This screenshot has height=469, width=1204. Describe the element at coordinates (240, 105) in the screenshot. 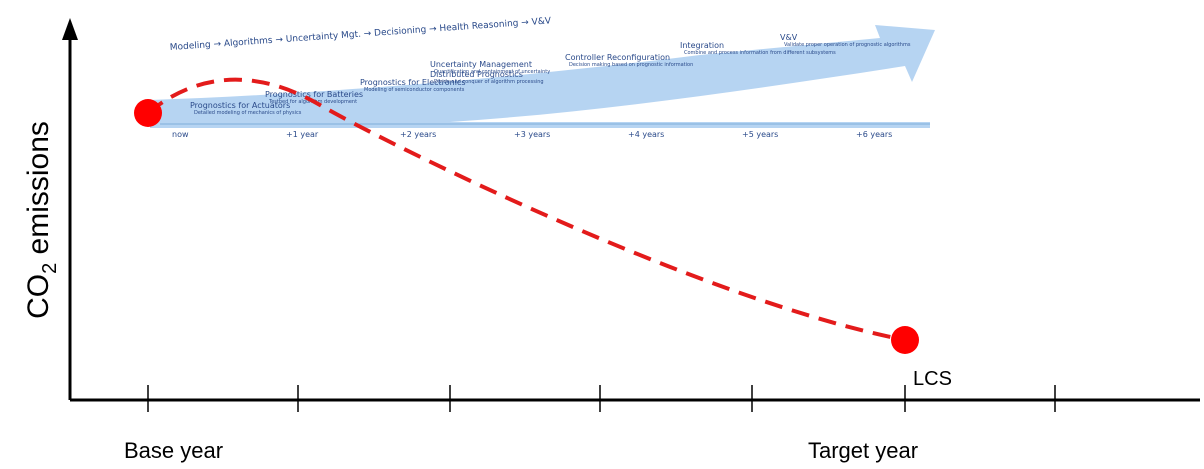

I see `roadmap-item-title: Prognostics for Actuators` at that location.